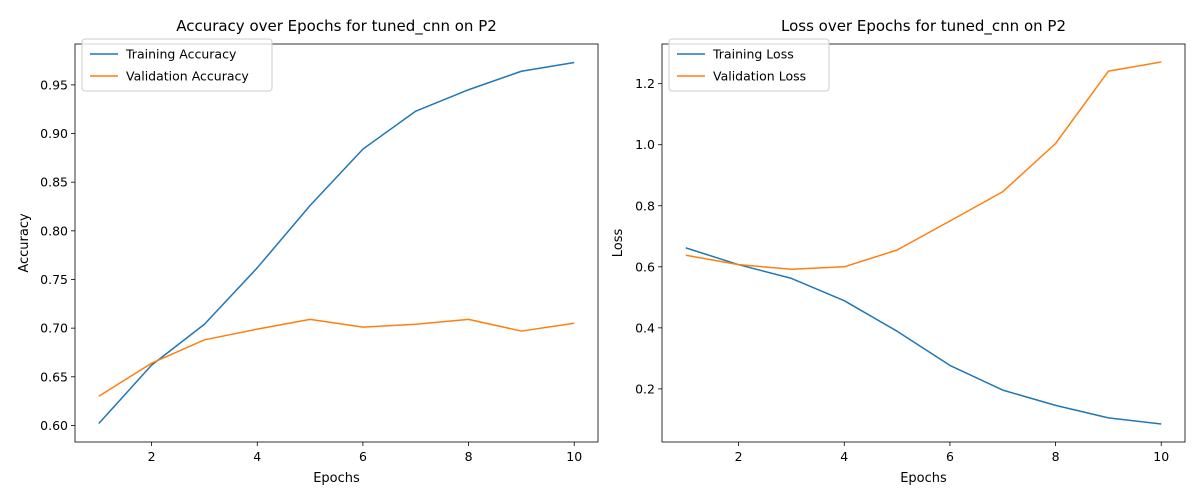 Image resolution: width=1200 pixels, height=500 pixels. What do you see at coordinates (645, 205) in the screenshot?
I see `y-tick-label: 0.8` at bounding box center [645, 205].